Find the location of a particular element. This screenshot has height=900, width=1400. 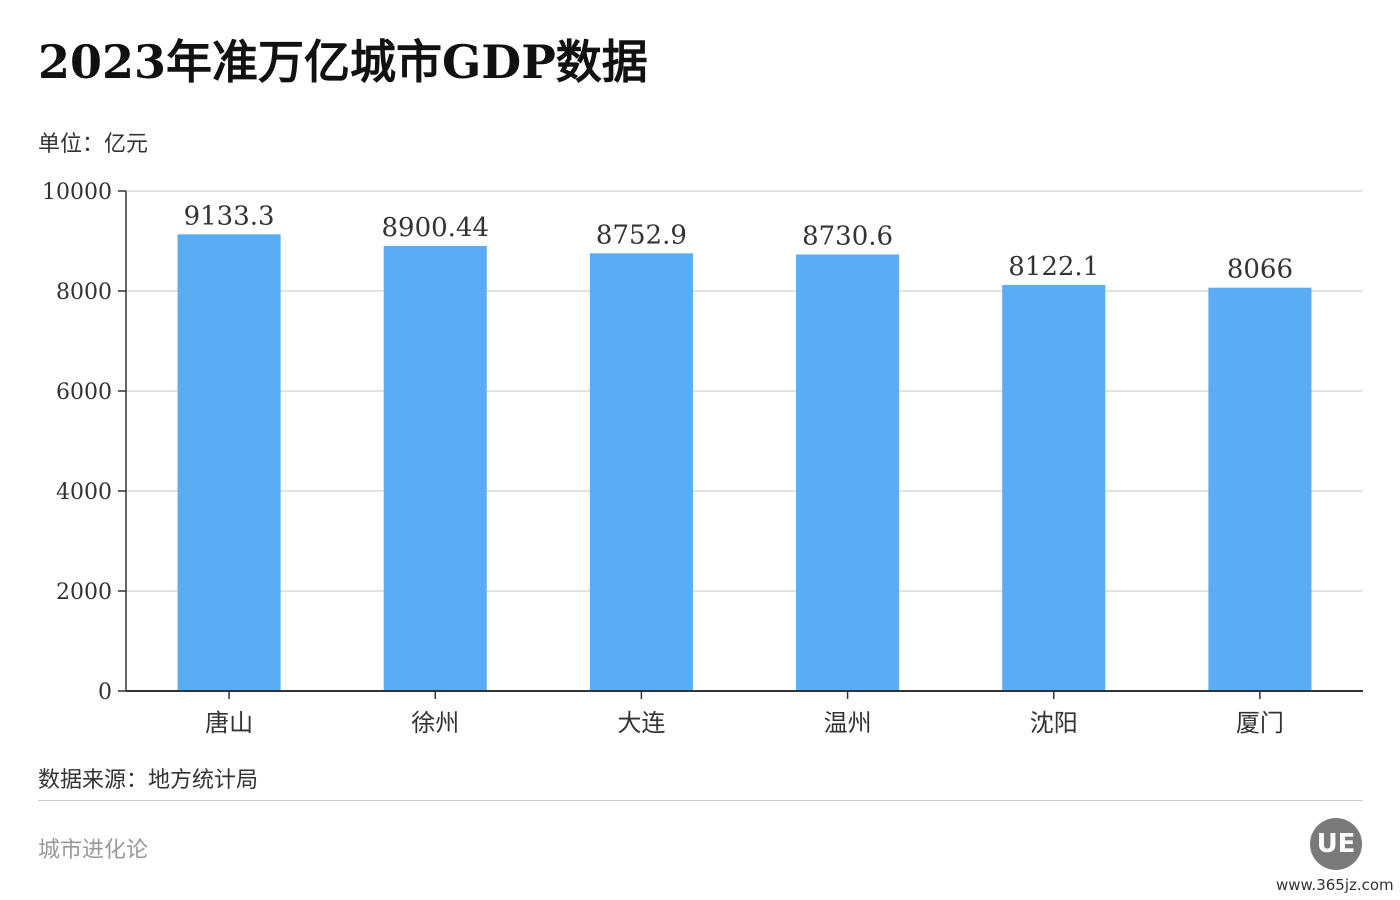

unit-label: 单位：亿元 is located at coordinates (93, 144).